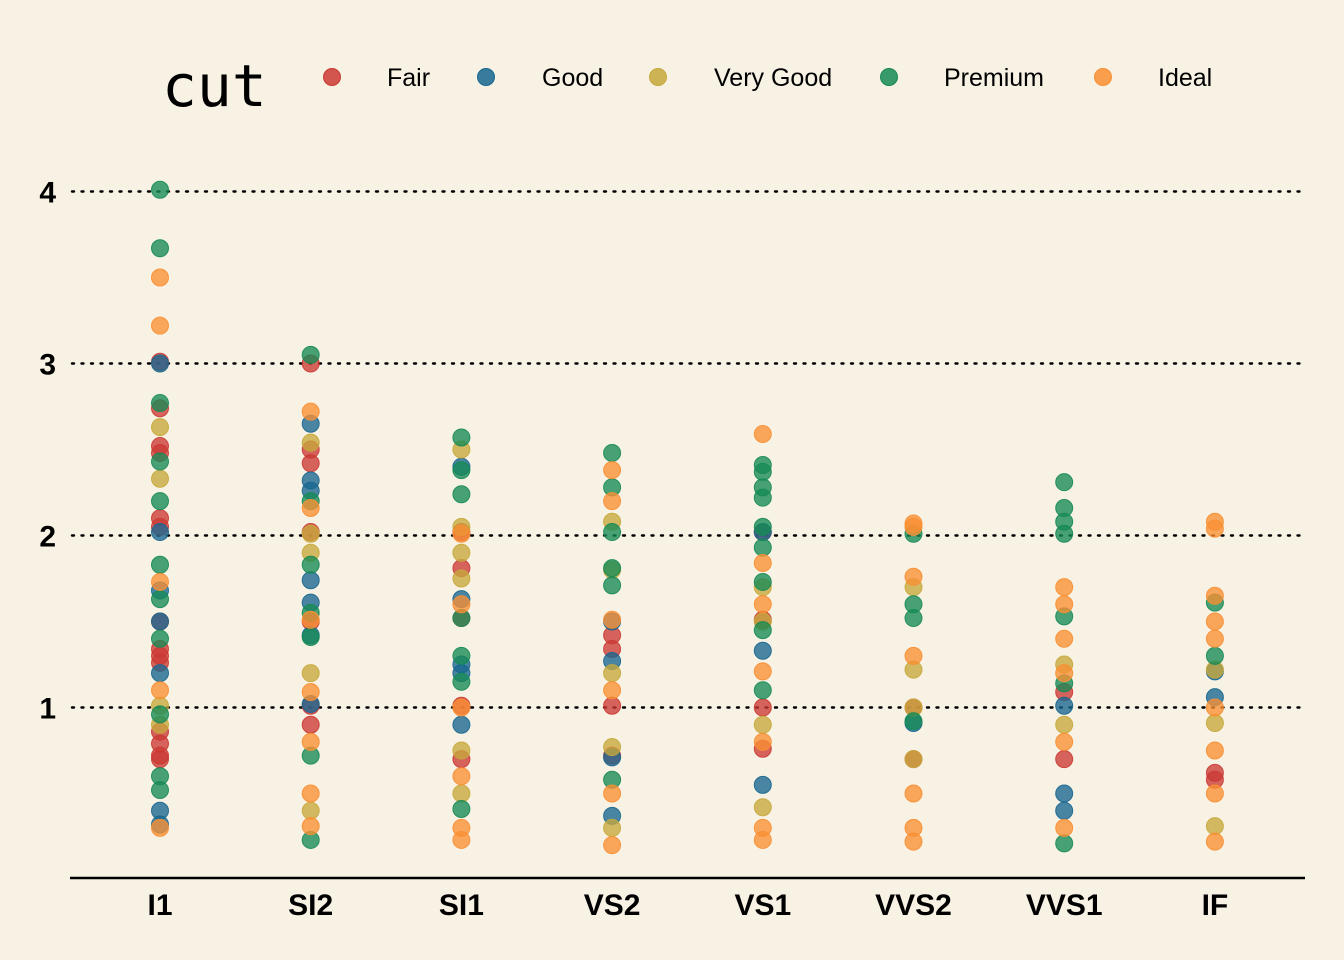 This screenshot has height=960, width=1344. Describe the element at coordinates (47, 365) in the screenshot. I see `y-tick-label: 3` at that location.